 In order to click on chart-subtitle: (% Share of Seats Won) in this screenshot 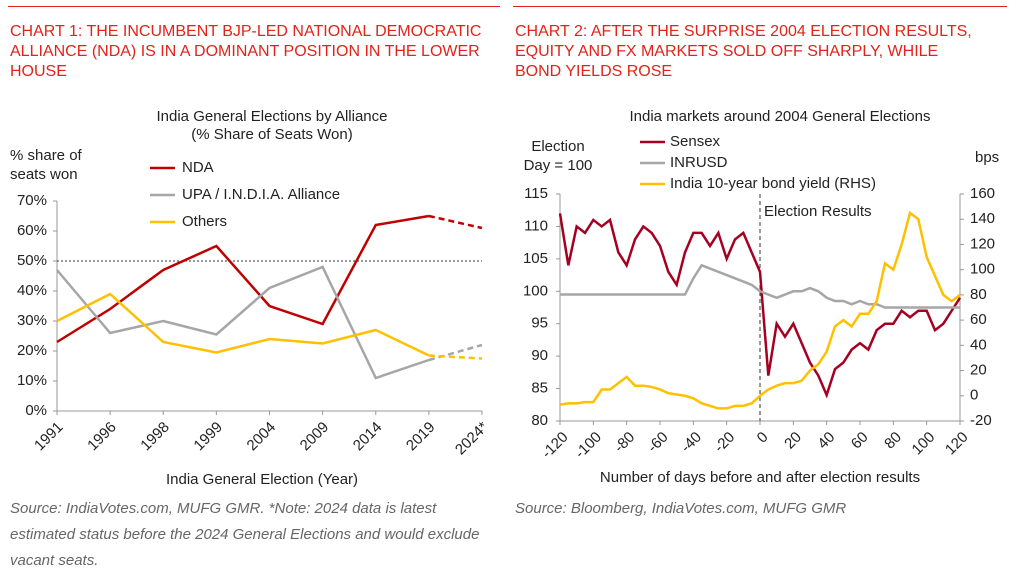, I will do `click(271, 134)`.